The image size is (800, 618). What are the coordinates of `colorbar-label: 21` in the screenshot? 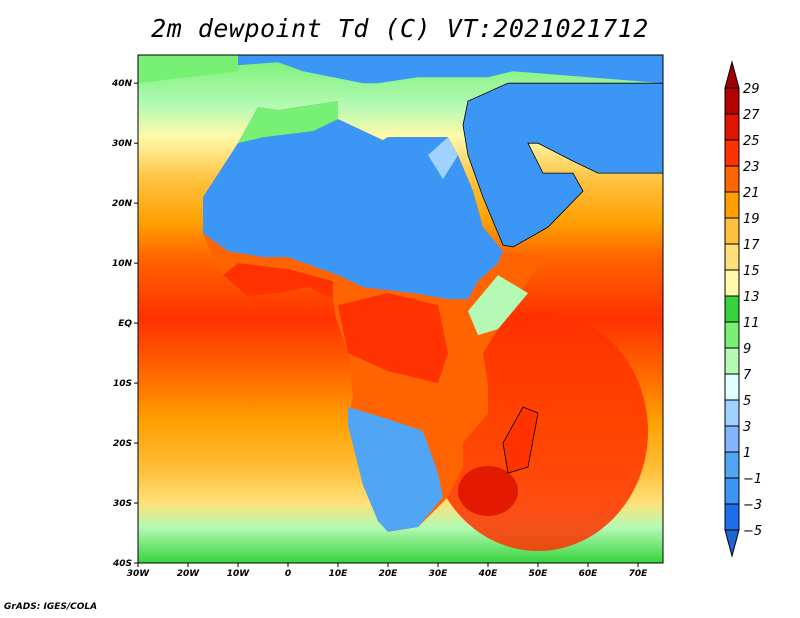 It's located at (751, 193).